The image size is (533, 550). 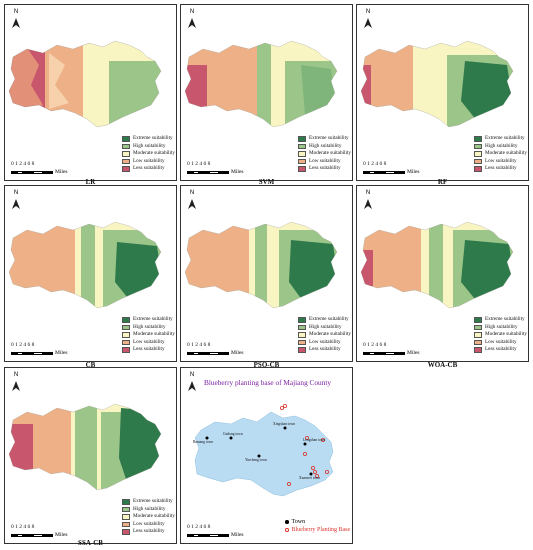 What do you see at coordinates (261, 265) in the screenshot?
I see `suitability-map-pso-cb` at bounding box center [261, 265].